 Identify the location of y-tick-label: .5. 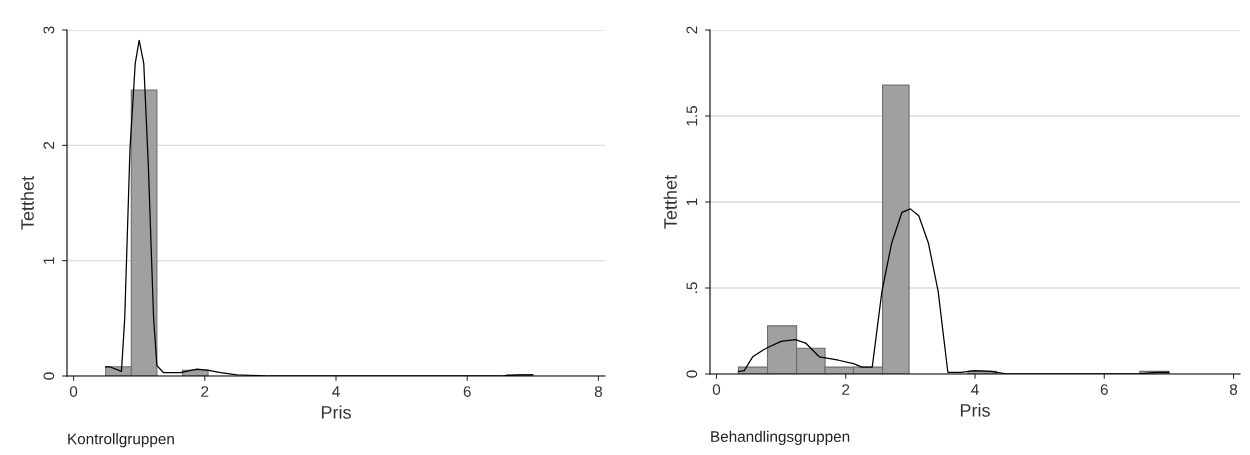
(692, 287).